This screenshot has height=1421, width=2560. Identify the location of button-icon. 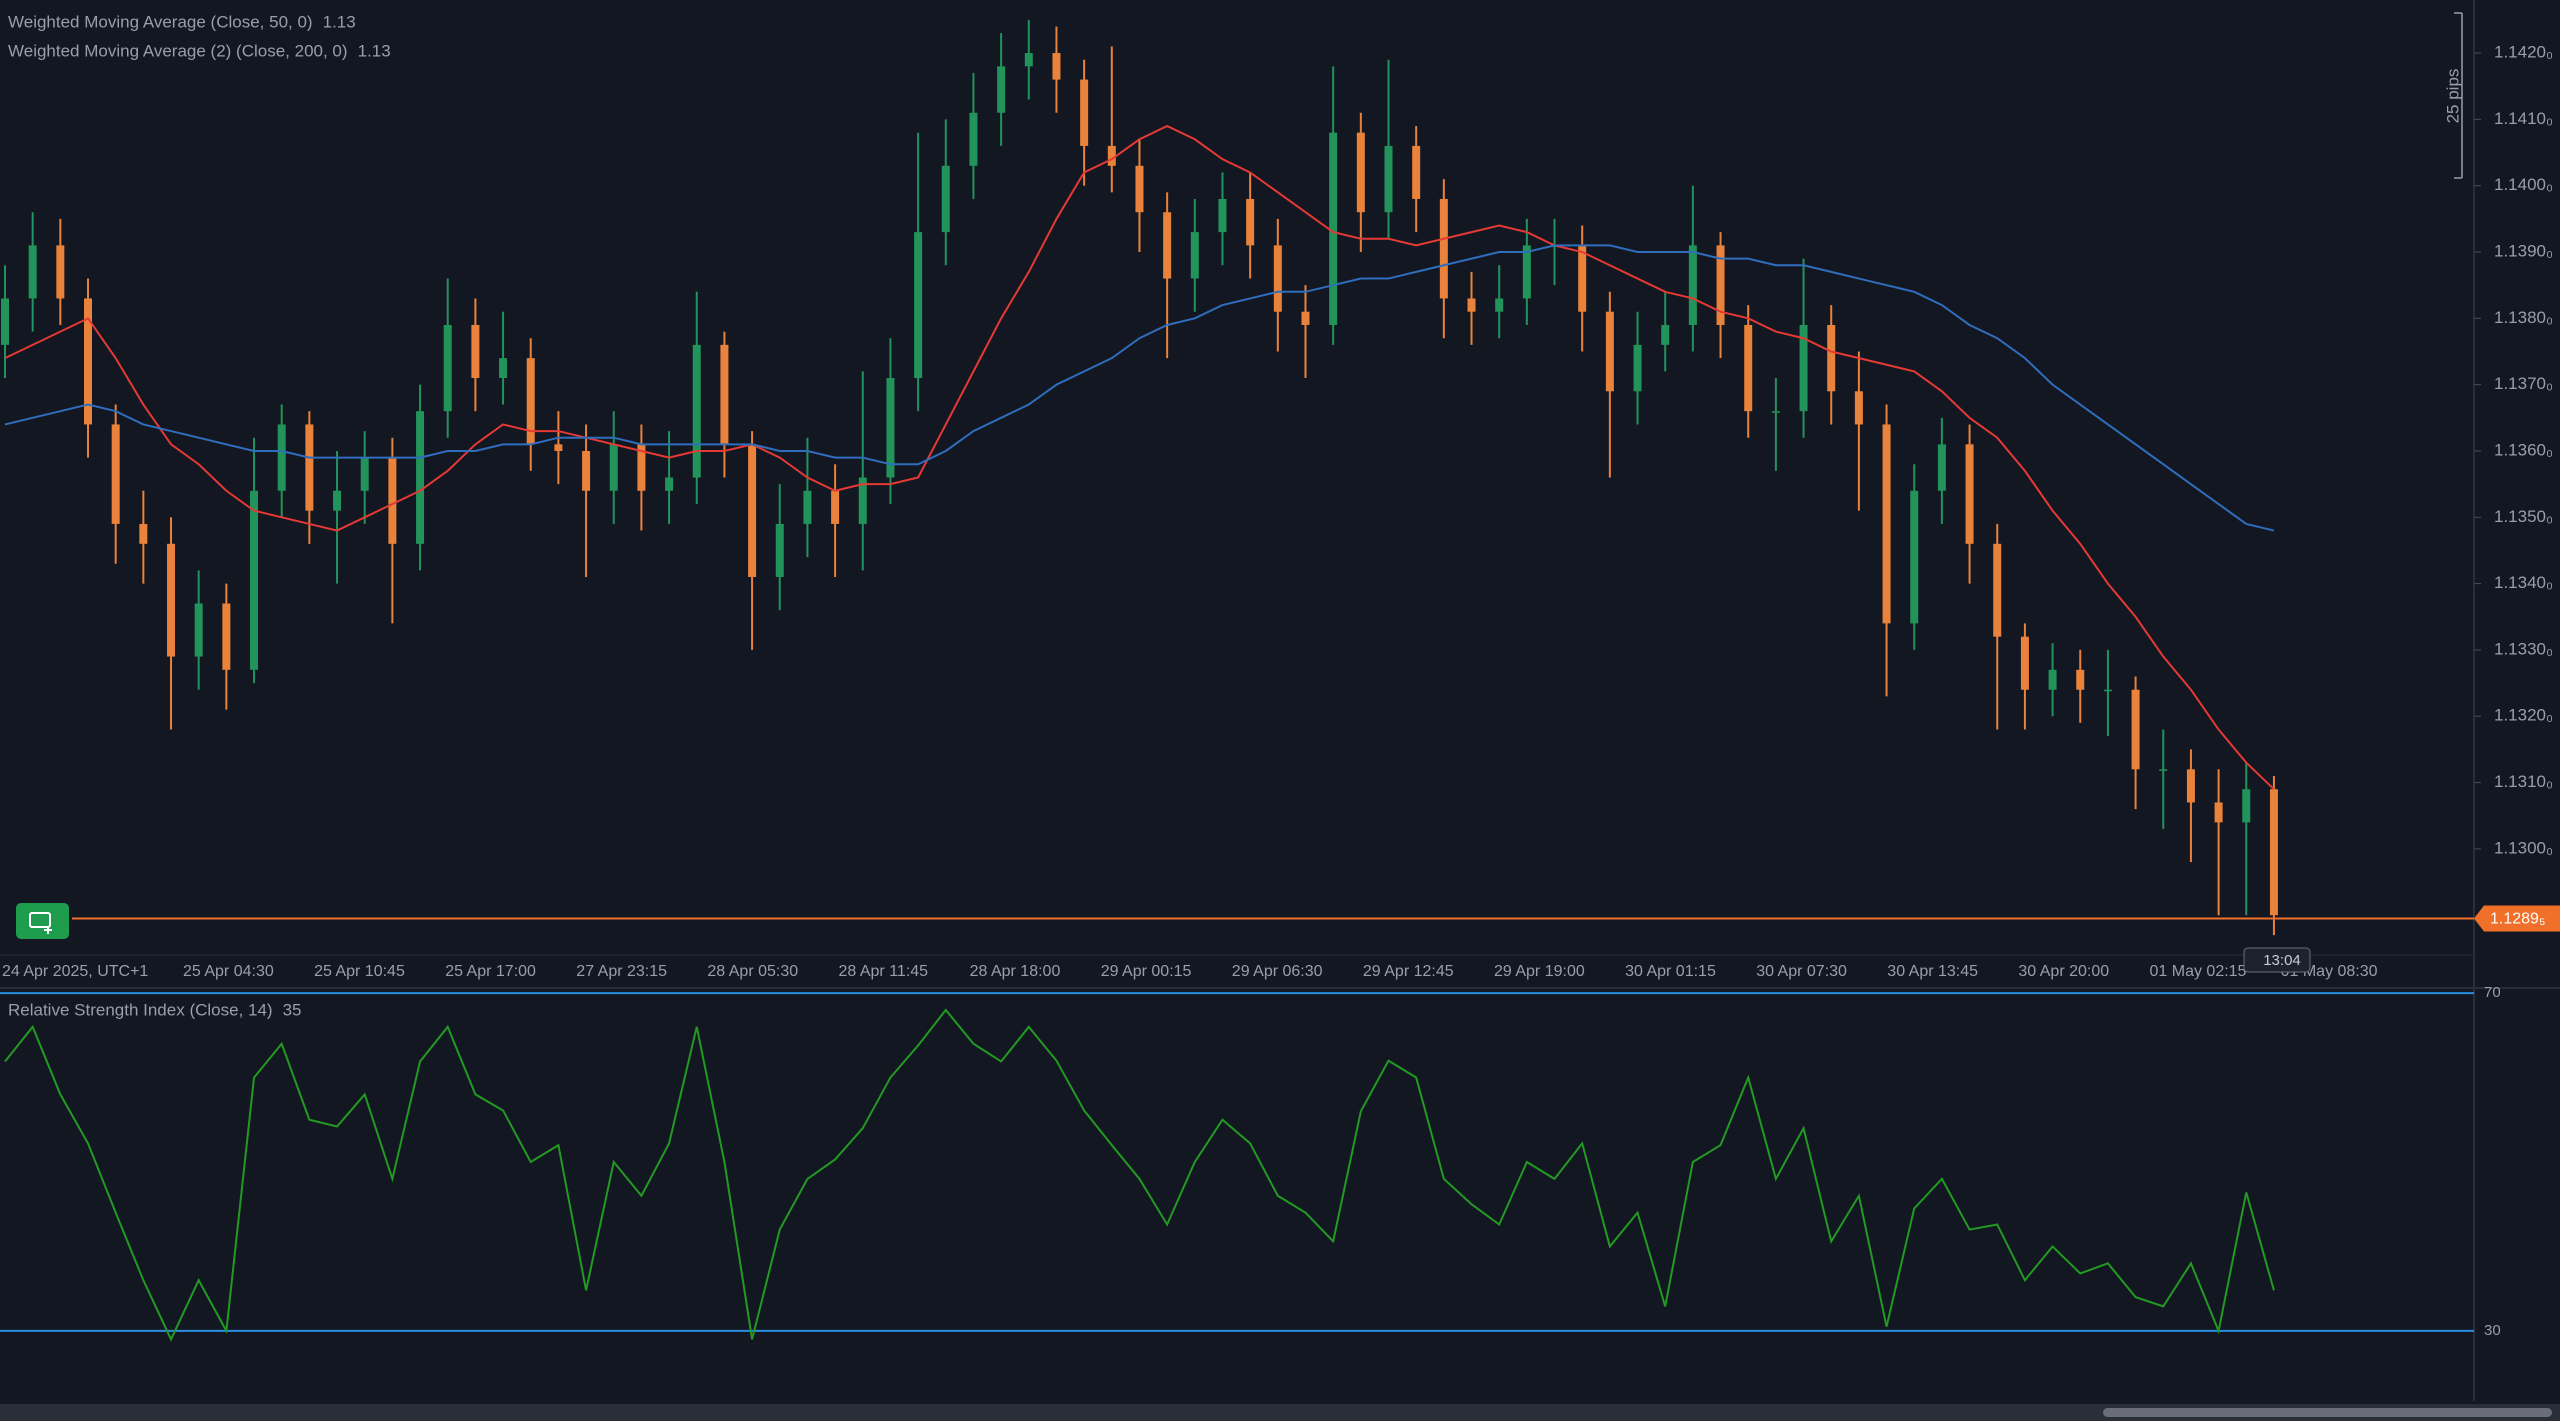
(40, 920).